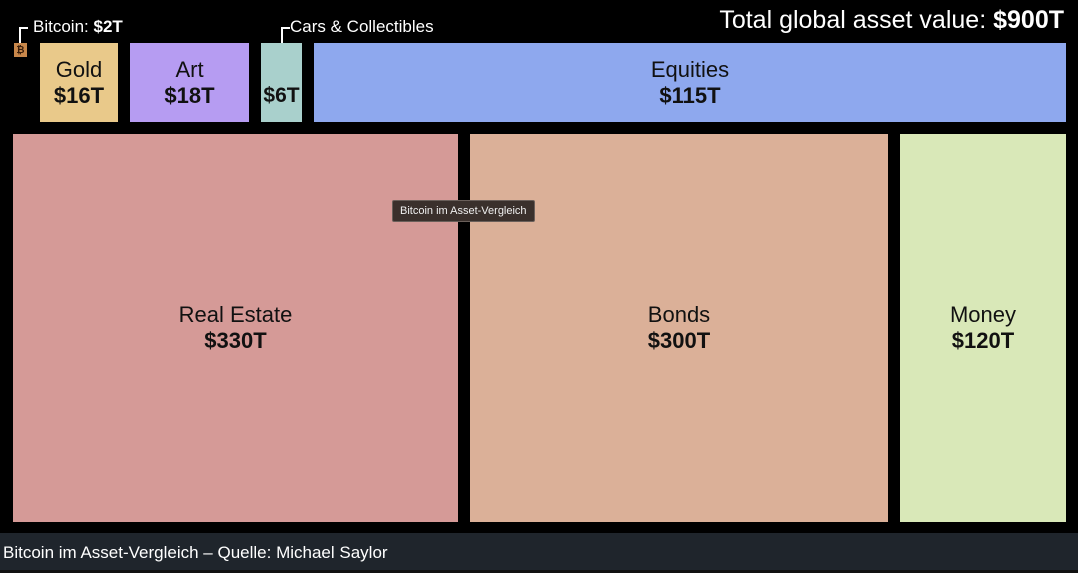  I want to click on tile-equities-name: Equities, so click(690, 69).